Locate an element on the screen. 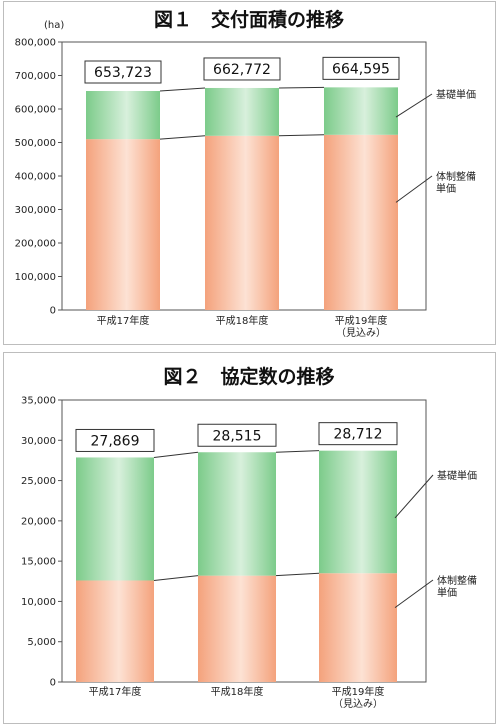 The height and width of the screenshot is (726, 500). y-tick-label: 25,000 is located at coordinates (38, 481).